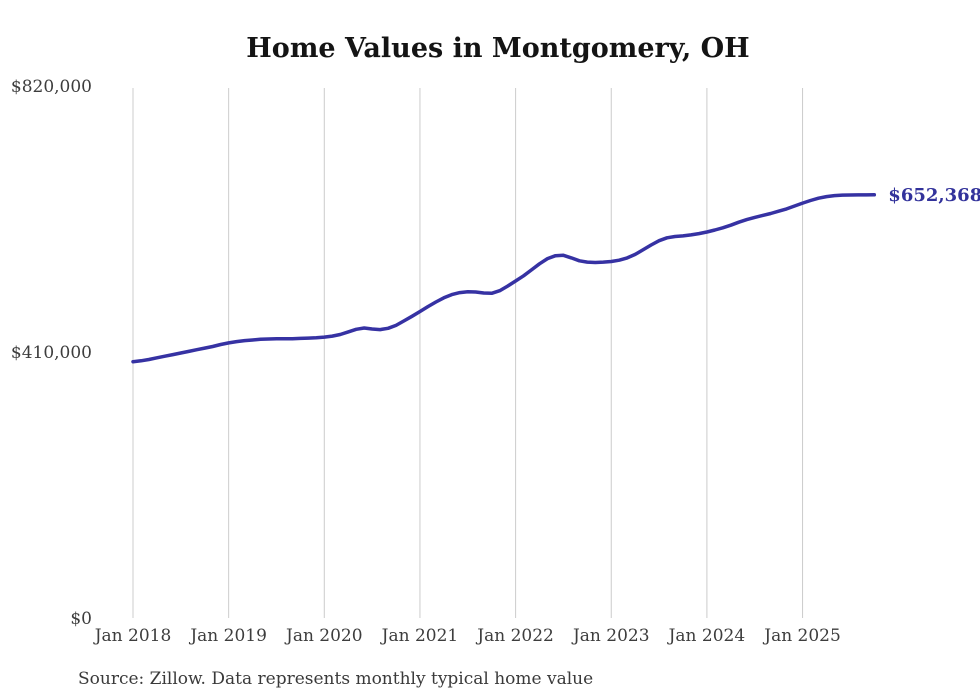  What do you see at coordinates (706, 636) in the screenshot?
I see `x-tick-label: Jan 2024` at bounding box center [706, 636].